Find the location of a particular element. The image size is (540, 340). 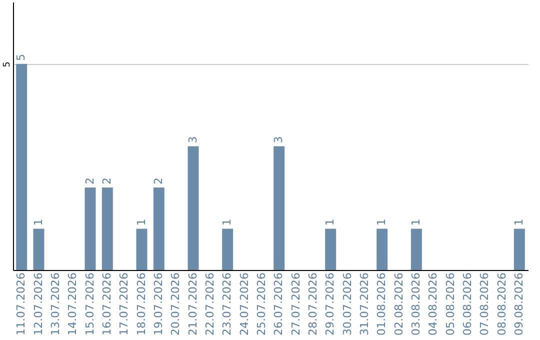

x-tick-label: 05.08.2026 is located at coordinates (450, 304).